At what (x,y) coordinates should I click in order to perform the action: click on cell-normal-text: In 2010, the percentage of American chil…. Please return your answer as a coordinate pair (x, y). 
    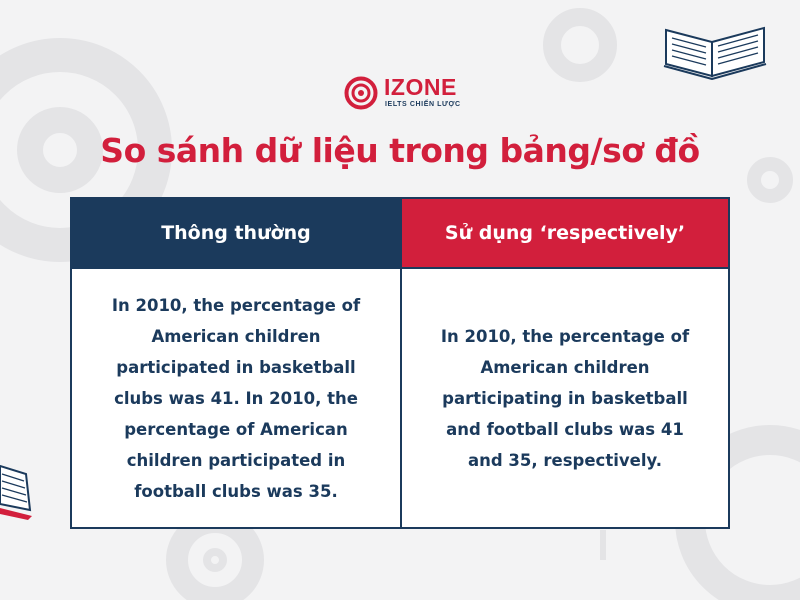
    Looking at the image, I should click on (236, 398).